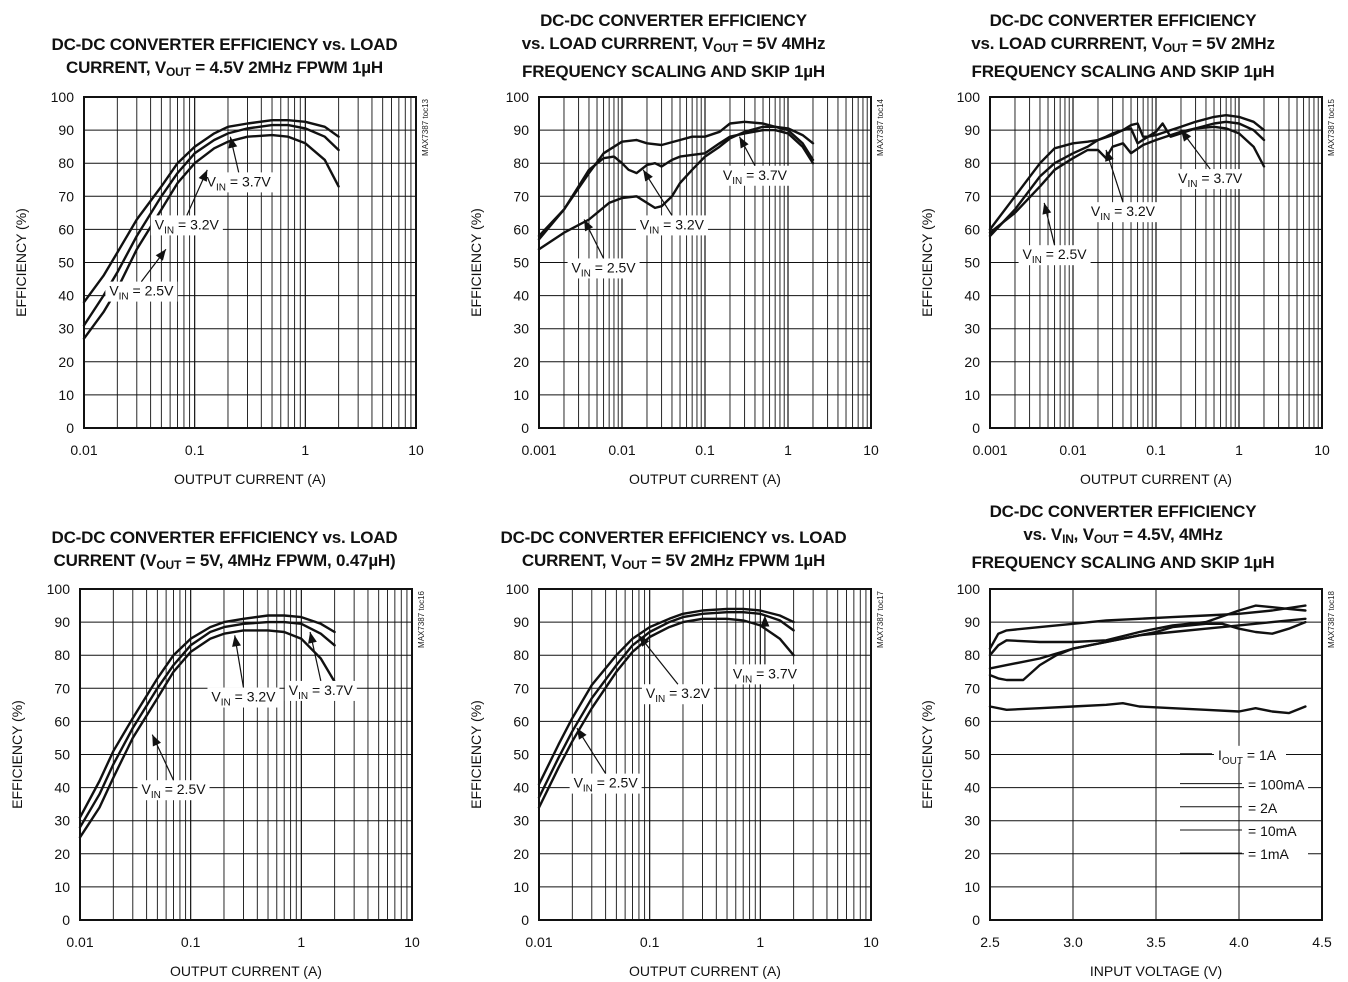  What do you see at coordinates (781, 43) in the screenshot?
I see `chart-title-text: = 5V 4MHz` at bounding box center [781, 43].